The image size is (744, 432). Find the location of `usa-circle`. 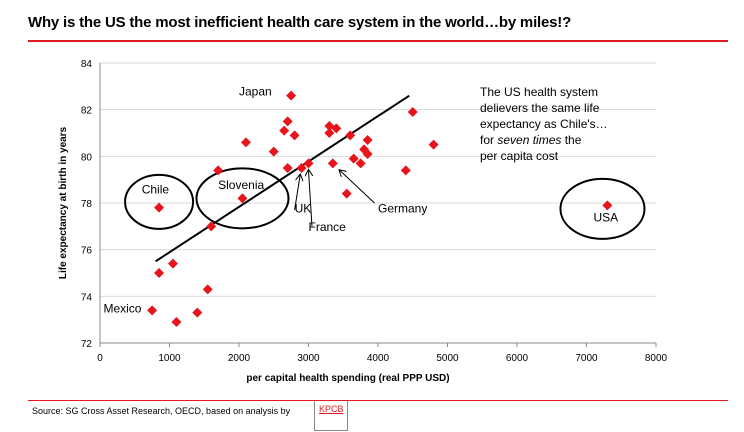

usa-circle is located at coordinates (602, 208).